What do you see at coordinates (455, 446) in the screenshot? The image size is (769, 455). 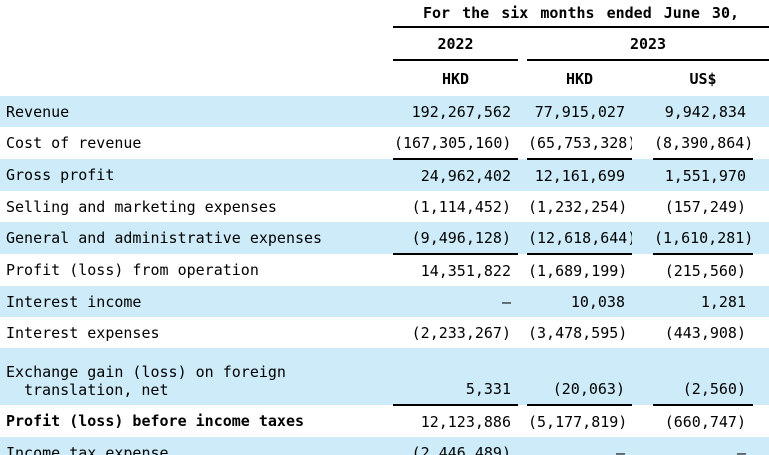 I see `value-2022-hkd: (2,446,489)` at bounding box center [455, 446].